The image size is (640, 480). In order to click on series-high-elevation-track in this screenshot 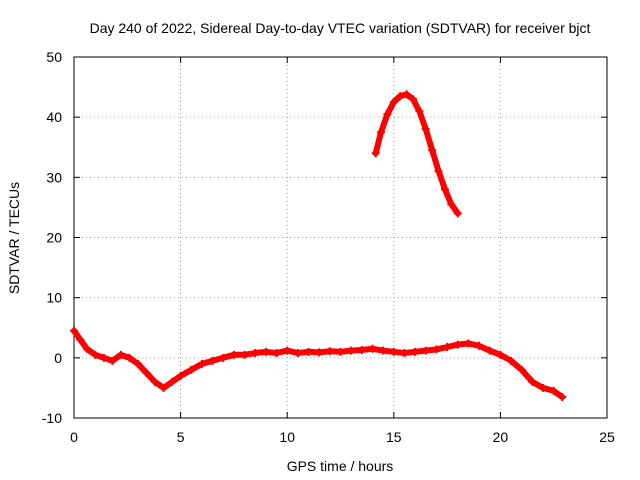, I will do `click(416, 154)`.